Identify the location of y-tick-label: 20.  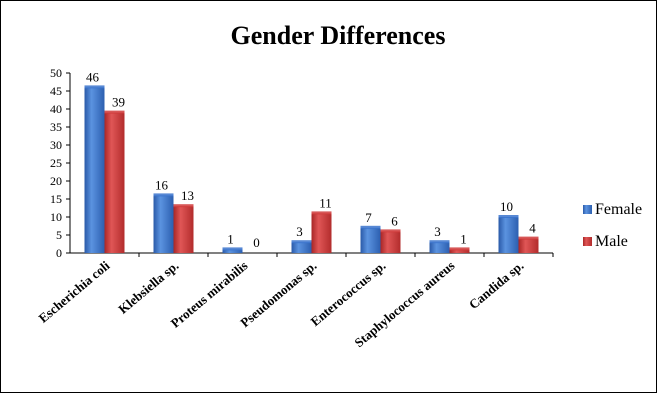
(56, 181).